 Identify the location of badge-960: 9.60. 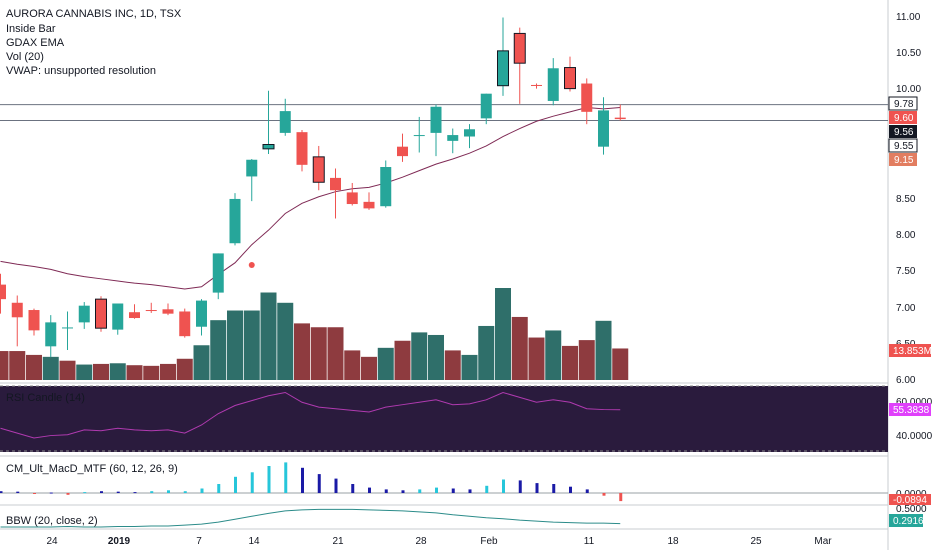
(904, 118).